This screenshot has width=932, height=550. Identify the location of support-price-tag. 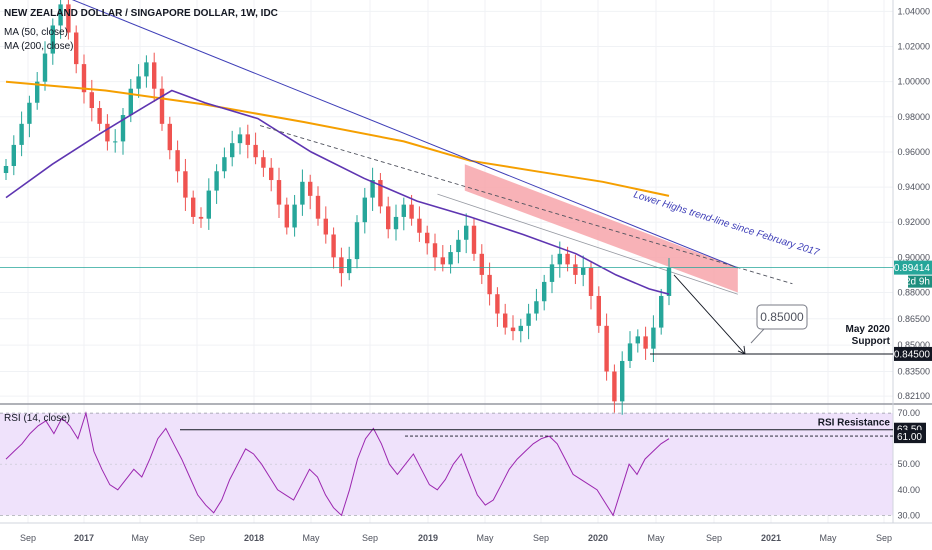
(913, 353).